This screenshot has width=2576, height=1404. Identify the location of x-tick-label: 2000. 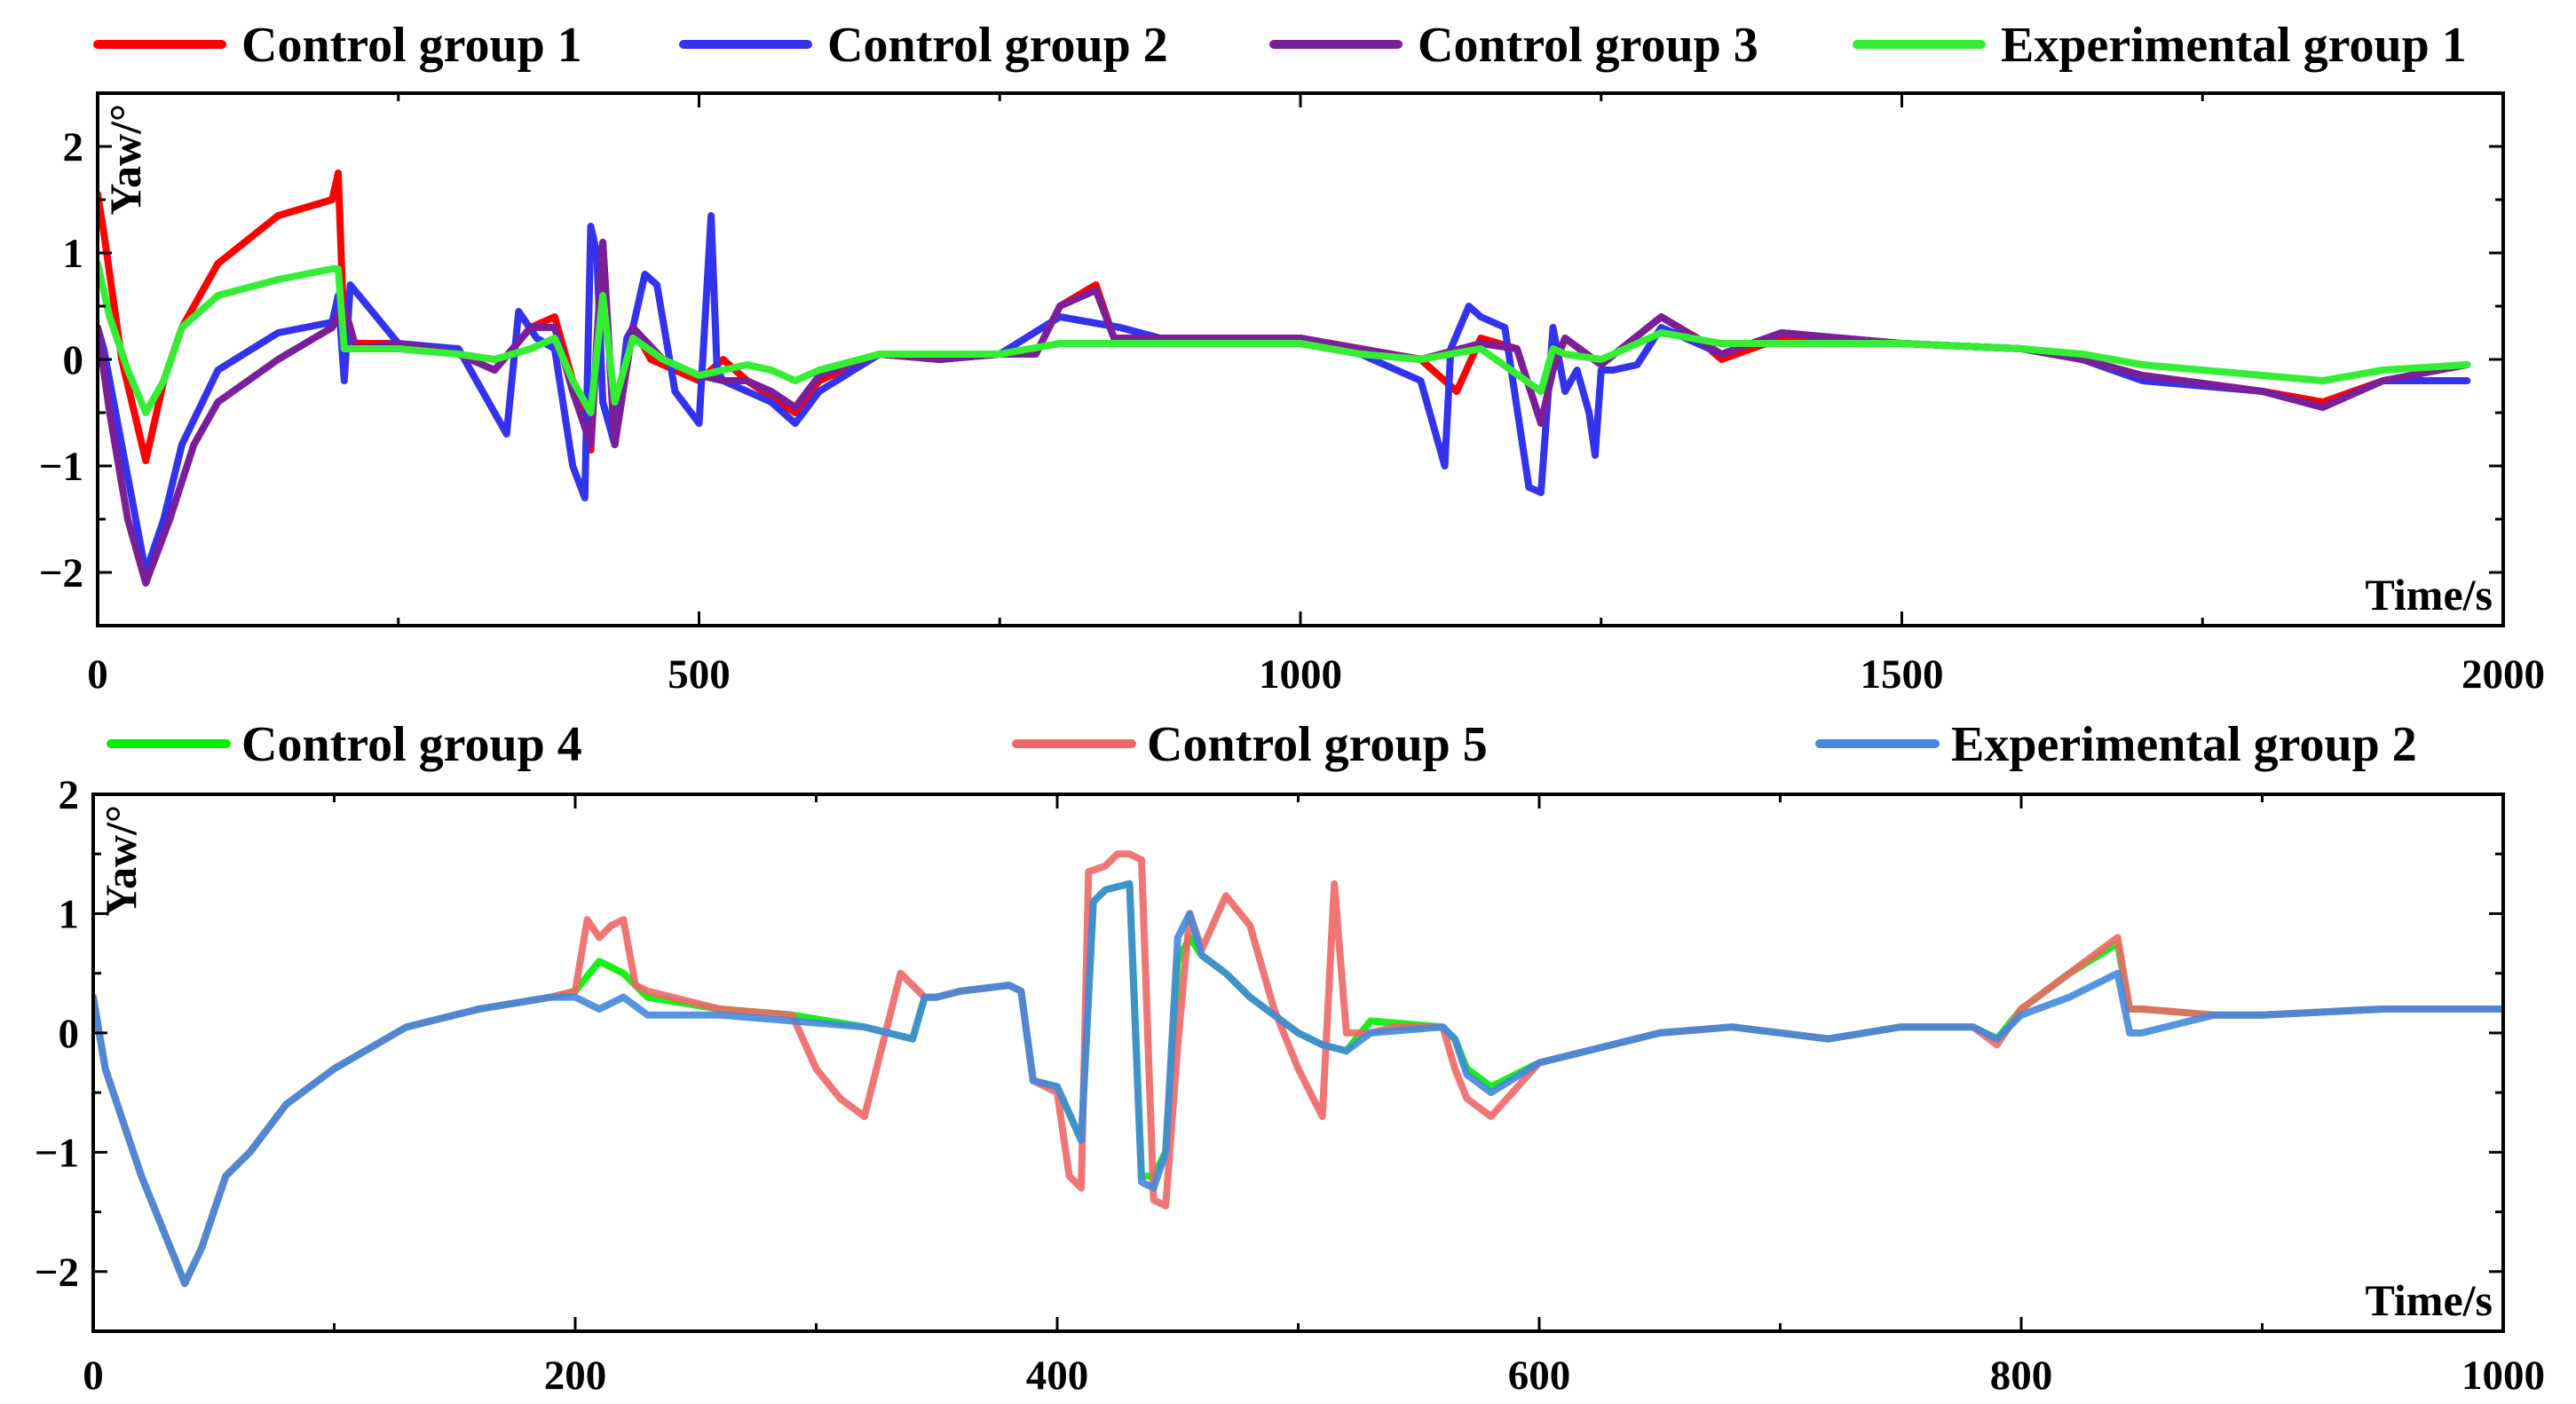
(2503, 674).